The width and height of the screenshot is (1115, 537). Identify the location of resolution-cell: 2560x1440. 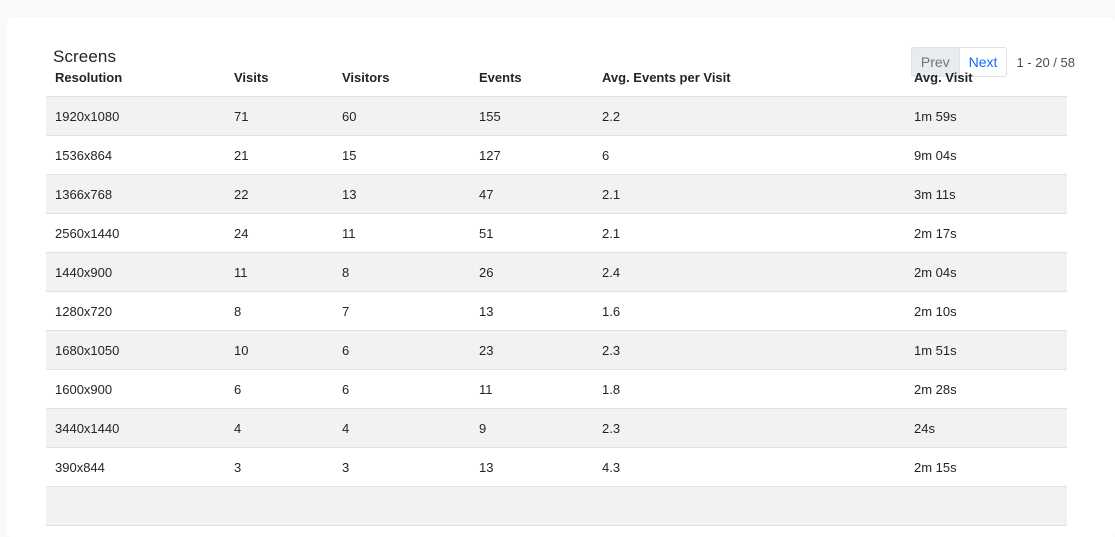
(135, 233).